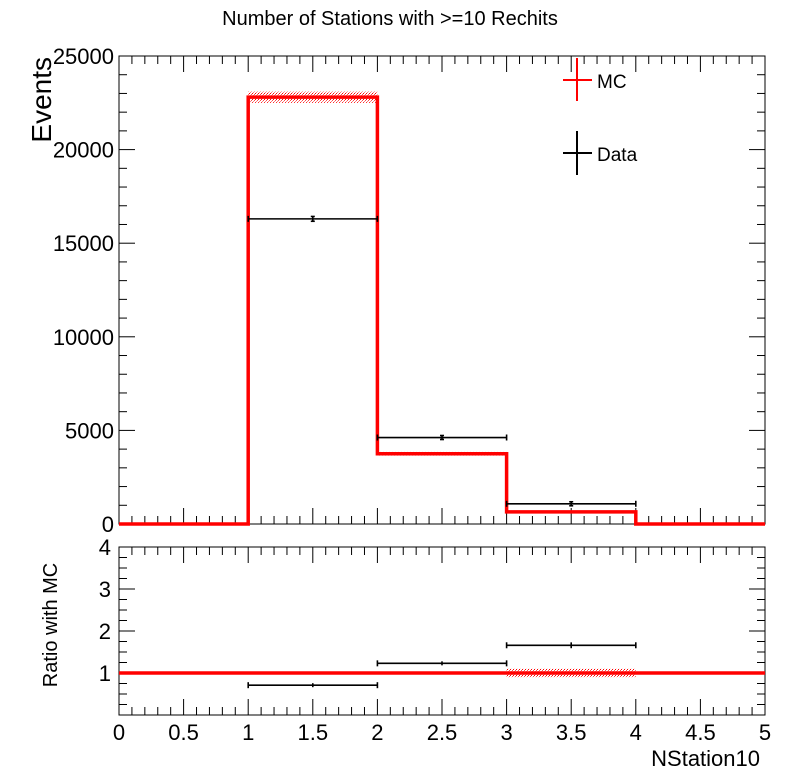  What do you see at coordinates (765, 732) in the screenshot?
I see `x-tick-label: 5` at bounding box center [765, 732].